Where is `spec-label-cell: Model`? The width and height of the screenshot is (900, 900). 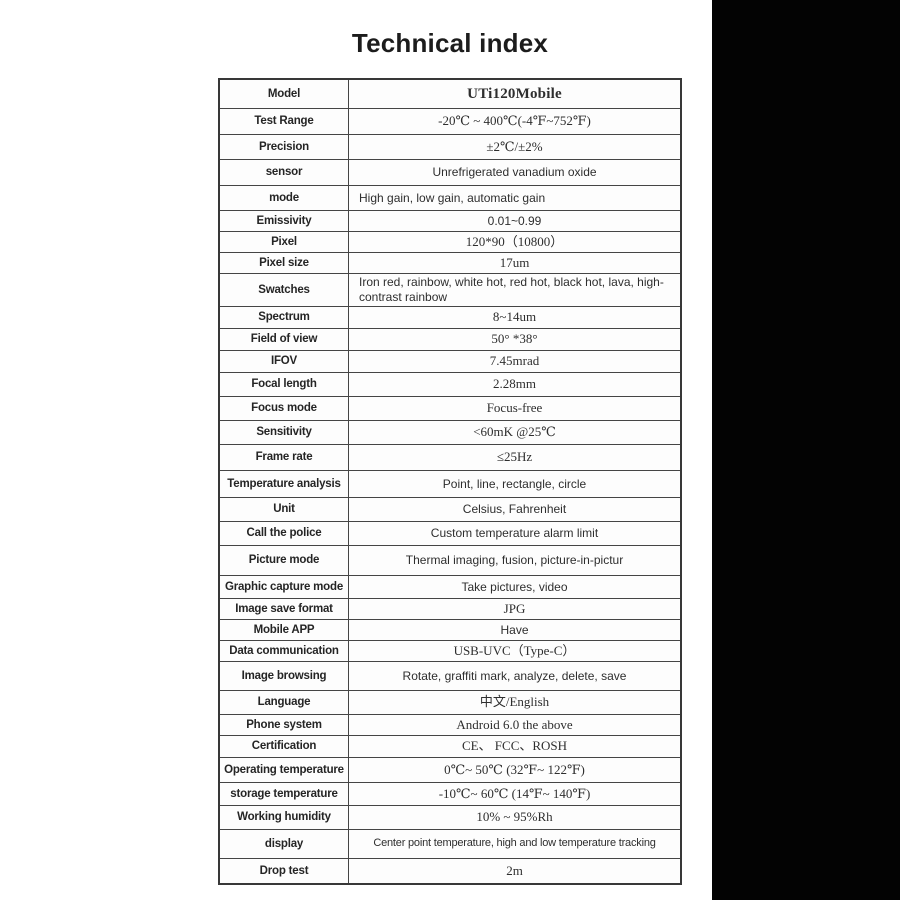
spec-label-cell: Model is located at coordinates (284, 94).